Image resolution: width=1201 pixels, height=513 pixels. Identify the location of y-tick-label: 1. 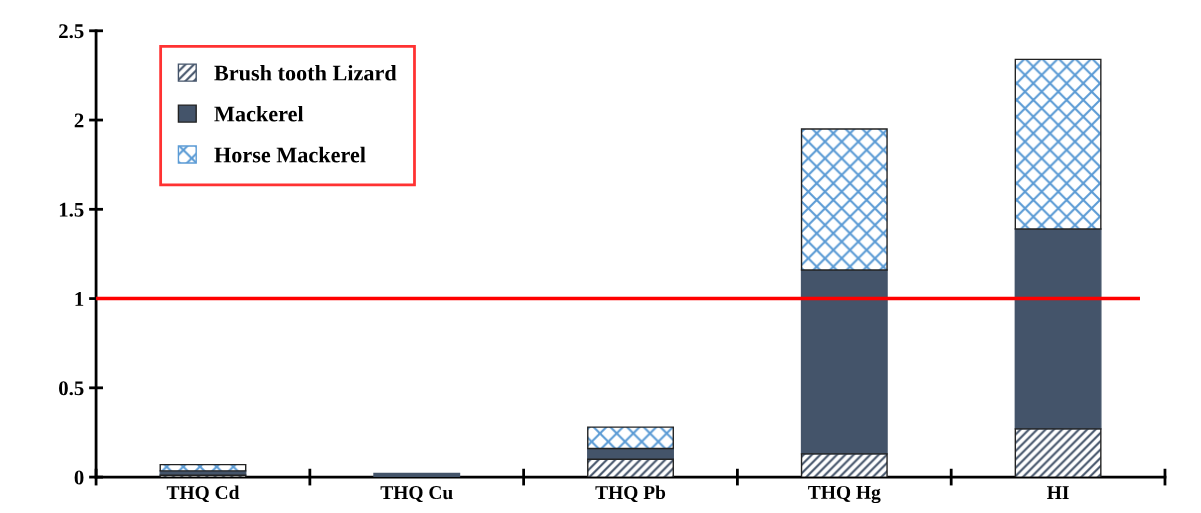
(79, 299).